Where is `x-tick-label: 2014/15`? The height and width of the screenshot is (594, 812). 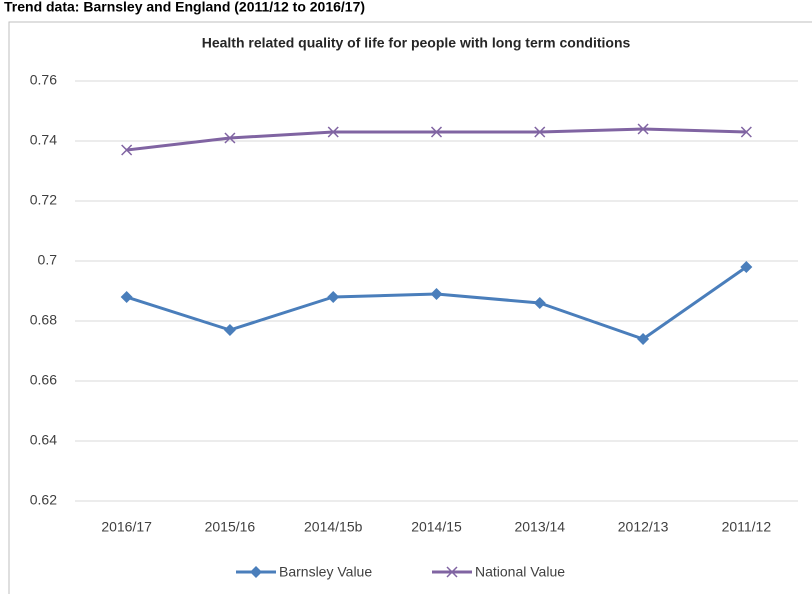
x-tick-label: 2014/15 is located at coordinates (436, 527).